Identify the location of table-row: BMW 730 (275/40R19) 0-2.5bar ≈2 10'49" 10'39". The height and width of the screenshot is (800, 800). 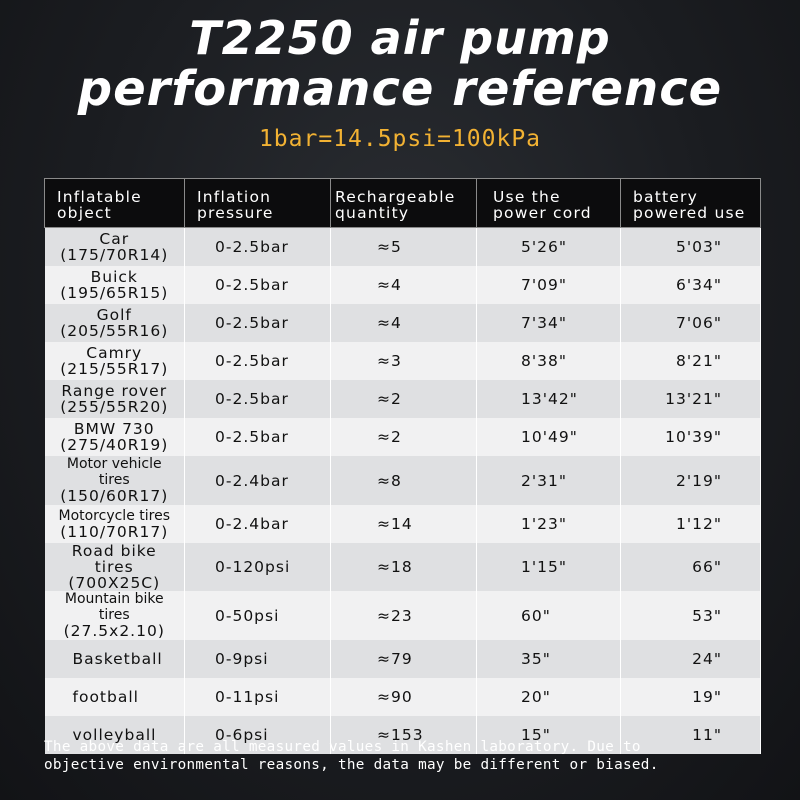
(402, 437).